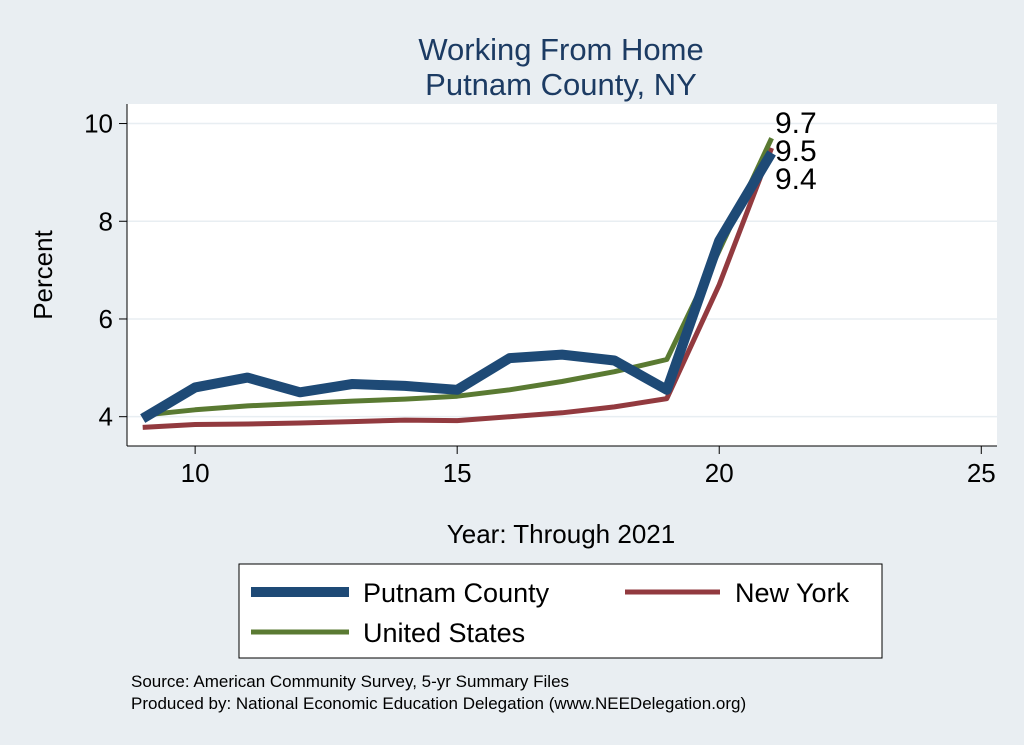 The image size is (1024, 745). Describe the element at coordinates (106, 221) in the screenshot. I see `y-tick-label: 8` at that location.